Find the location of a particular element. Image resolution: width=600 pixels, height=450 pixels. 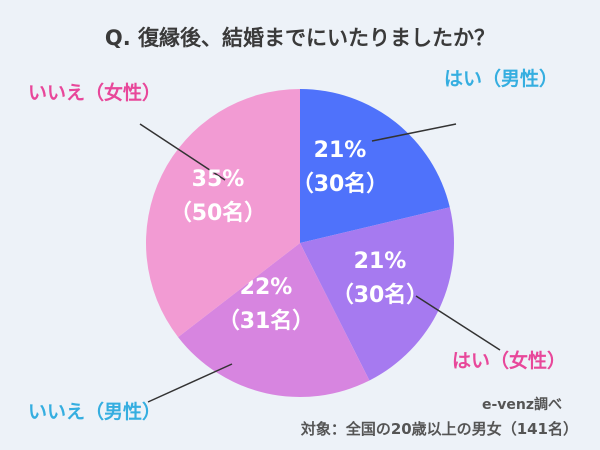

legend-label-yes-male: はい（男性） is located at coordinates (501, 79).